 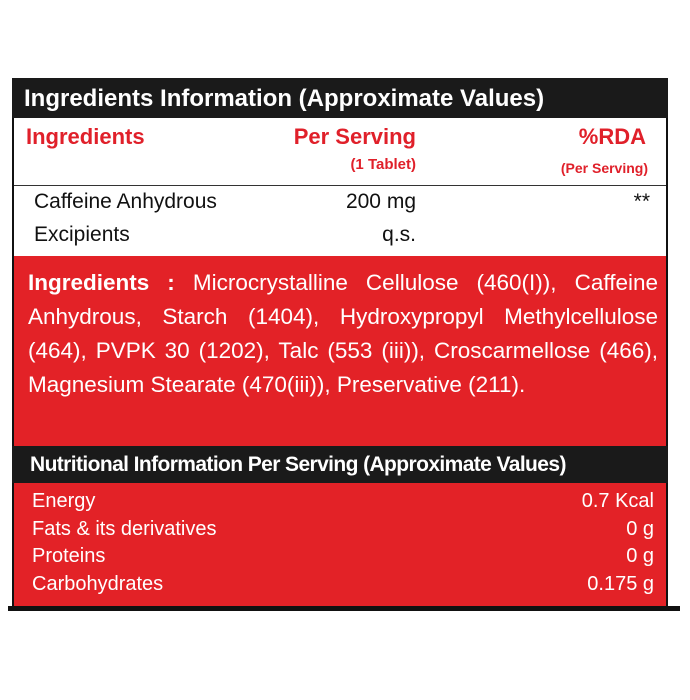 I want to click on ingredient-name: Excipients, so click(x=82, y=234).